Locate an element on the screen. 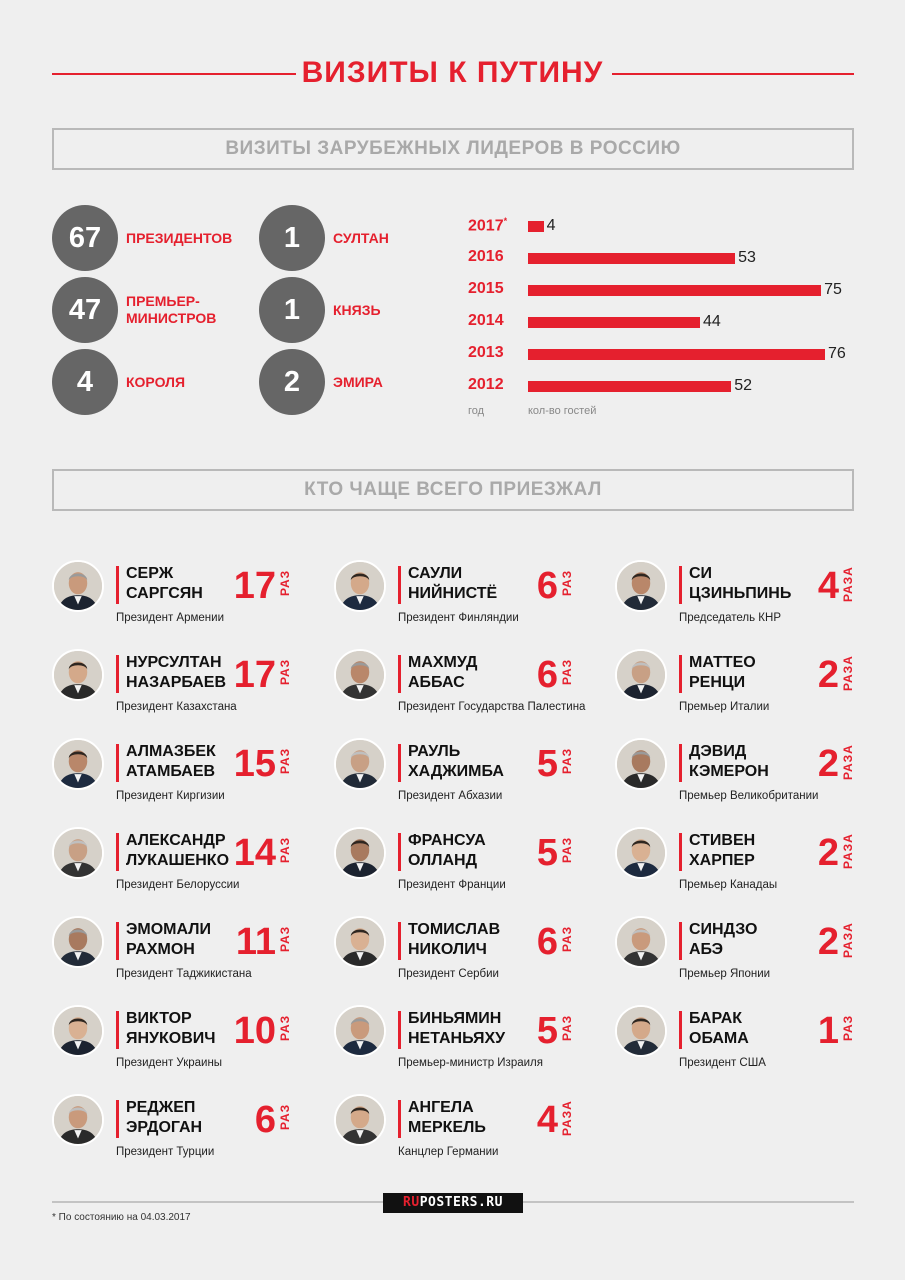  leader-name: СИНДЗО АБЭ is located at coordinates (723, 939).